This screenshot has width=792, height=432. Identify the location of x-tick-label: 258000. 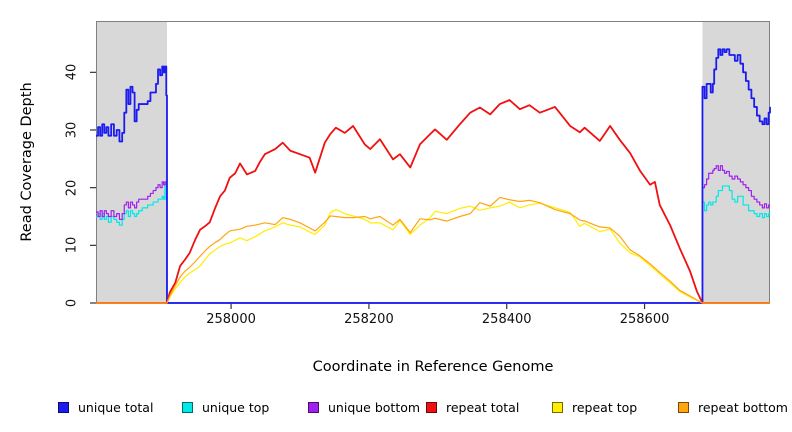
(231, 319).